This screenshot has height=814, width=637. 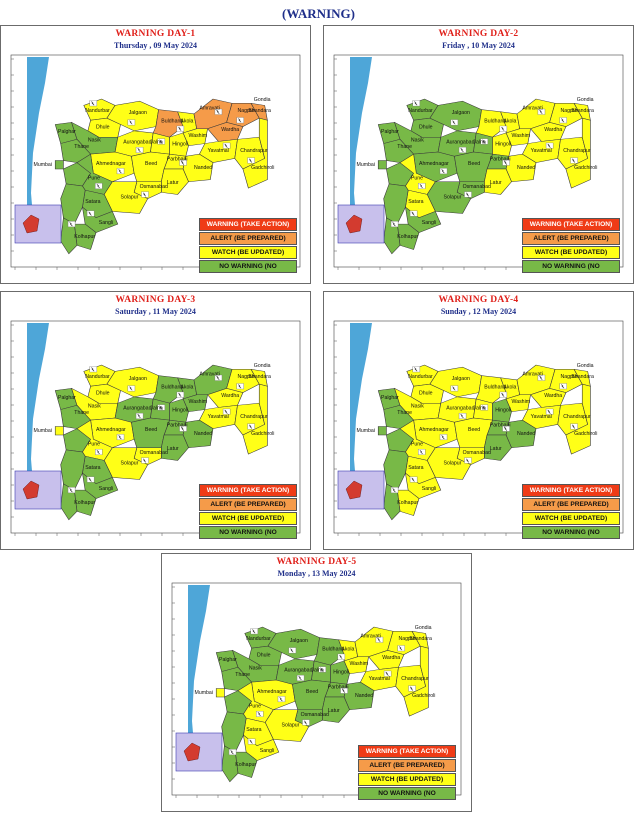 What do you see at coordinates (73, 204) in the screenshot?
I see `district-ratnagiri` at bounding box center [73, 204].